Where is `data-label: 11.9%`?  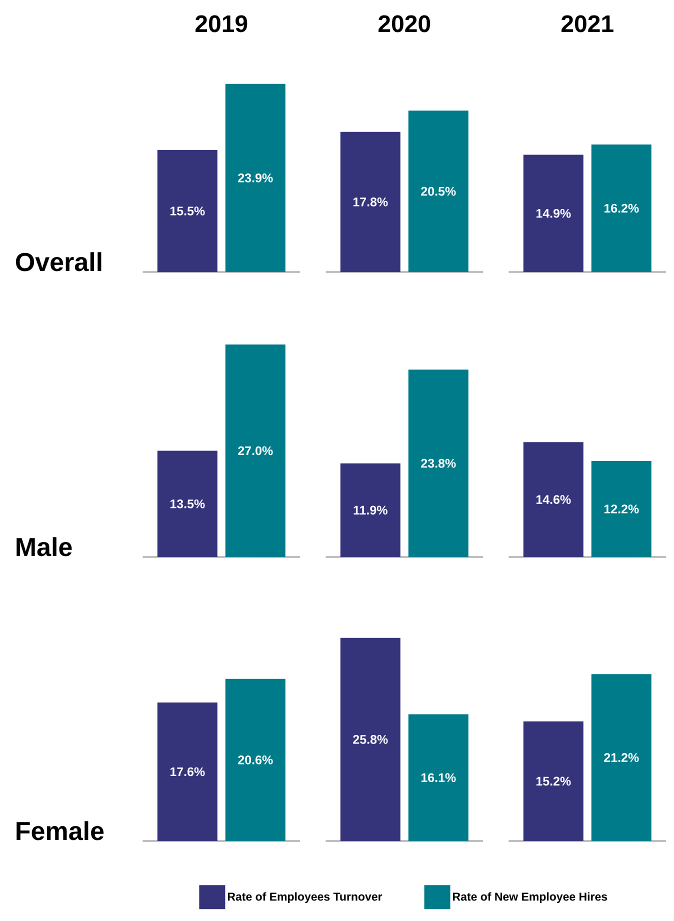
data-label: 11.9% is located at coordinates (371, 510).